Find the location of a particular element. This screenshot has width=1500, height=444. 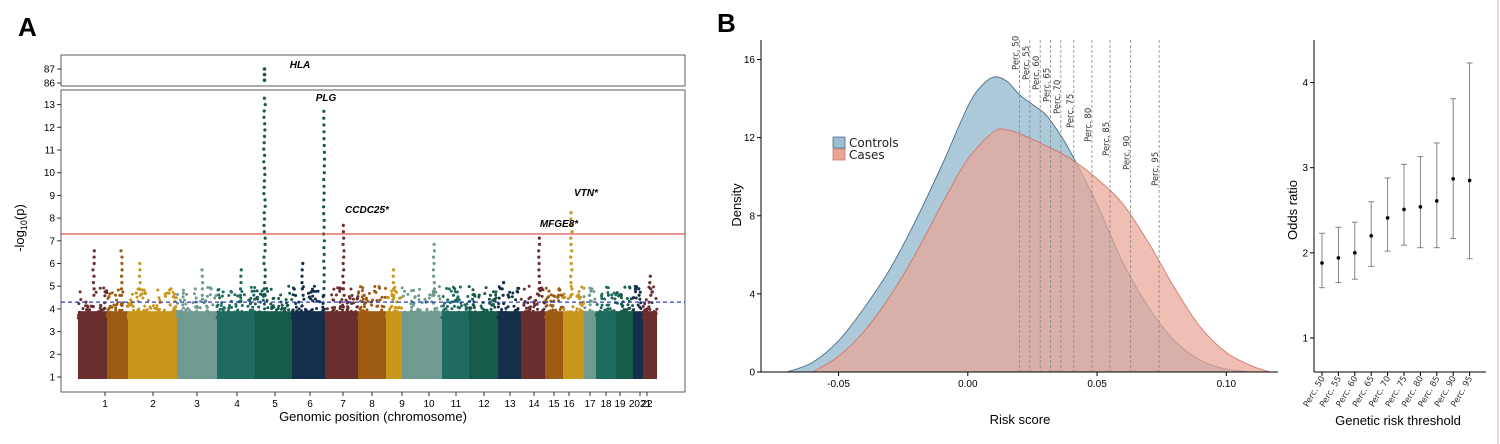

x-tick-label: 4 is located at coordinates (237, 404).